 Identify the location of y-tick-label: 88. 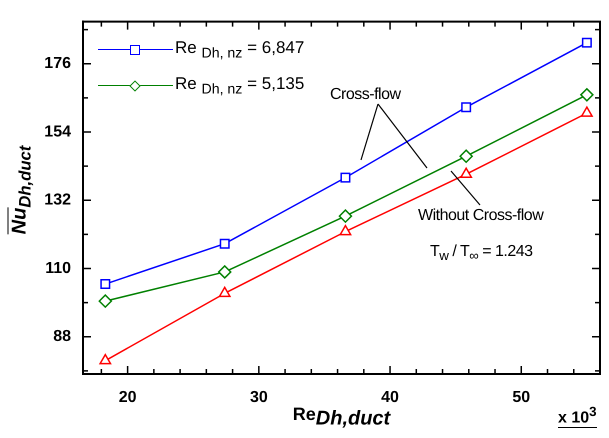
(62, 337).